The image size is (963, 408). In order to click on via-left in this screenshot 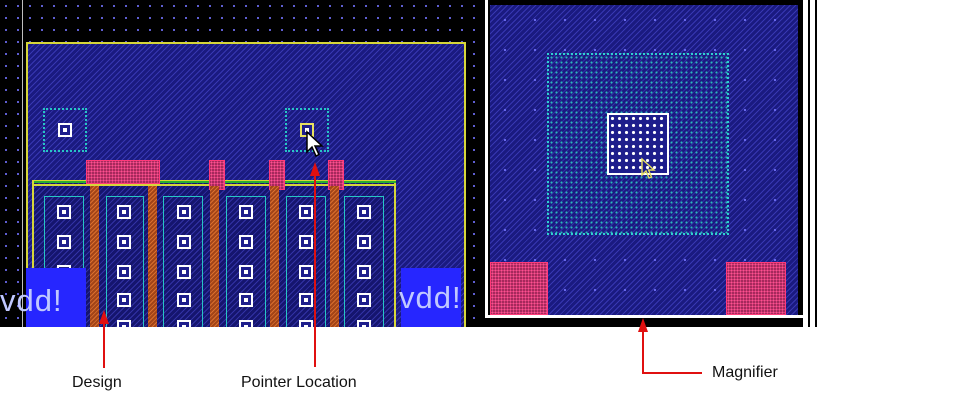, I will do `click(65, 130)`.